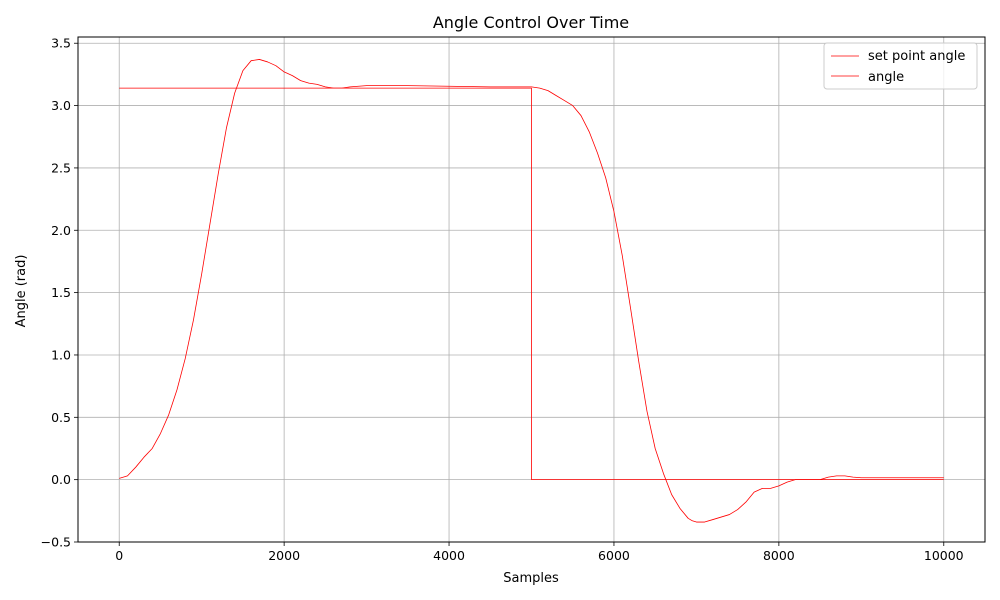 The width and height of the screenshot is (1000, 600). Describe the element at coordinates (61, 105) in the screenshot. I see `y-tick-label: 3.0` at that location.